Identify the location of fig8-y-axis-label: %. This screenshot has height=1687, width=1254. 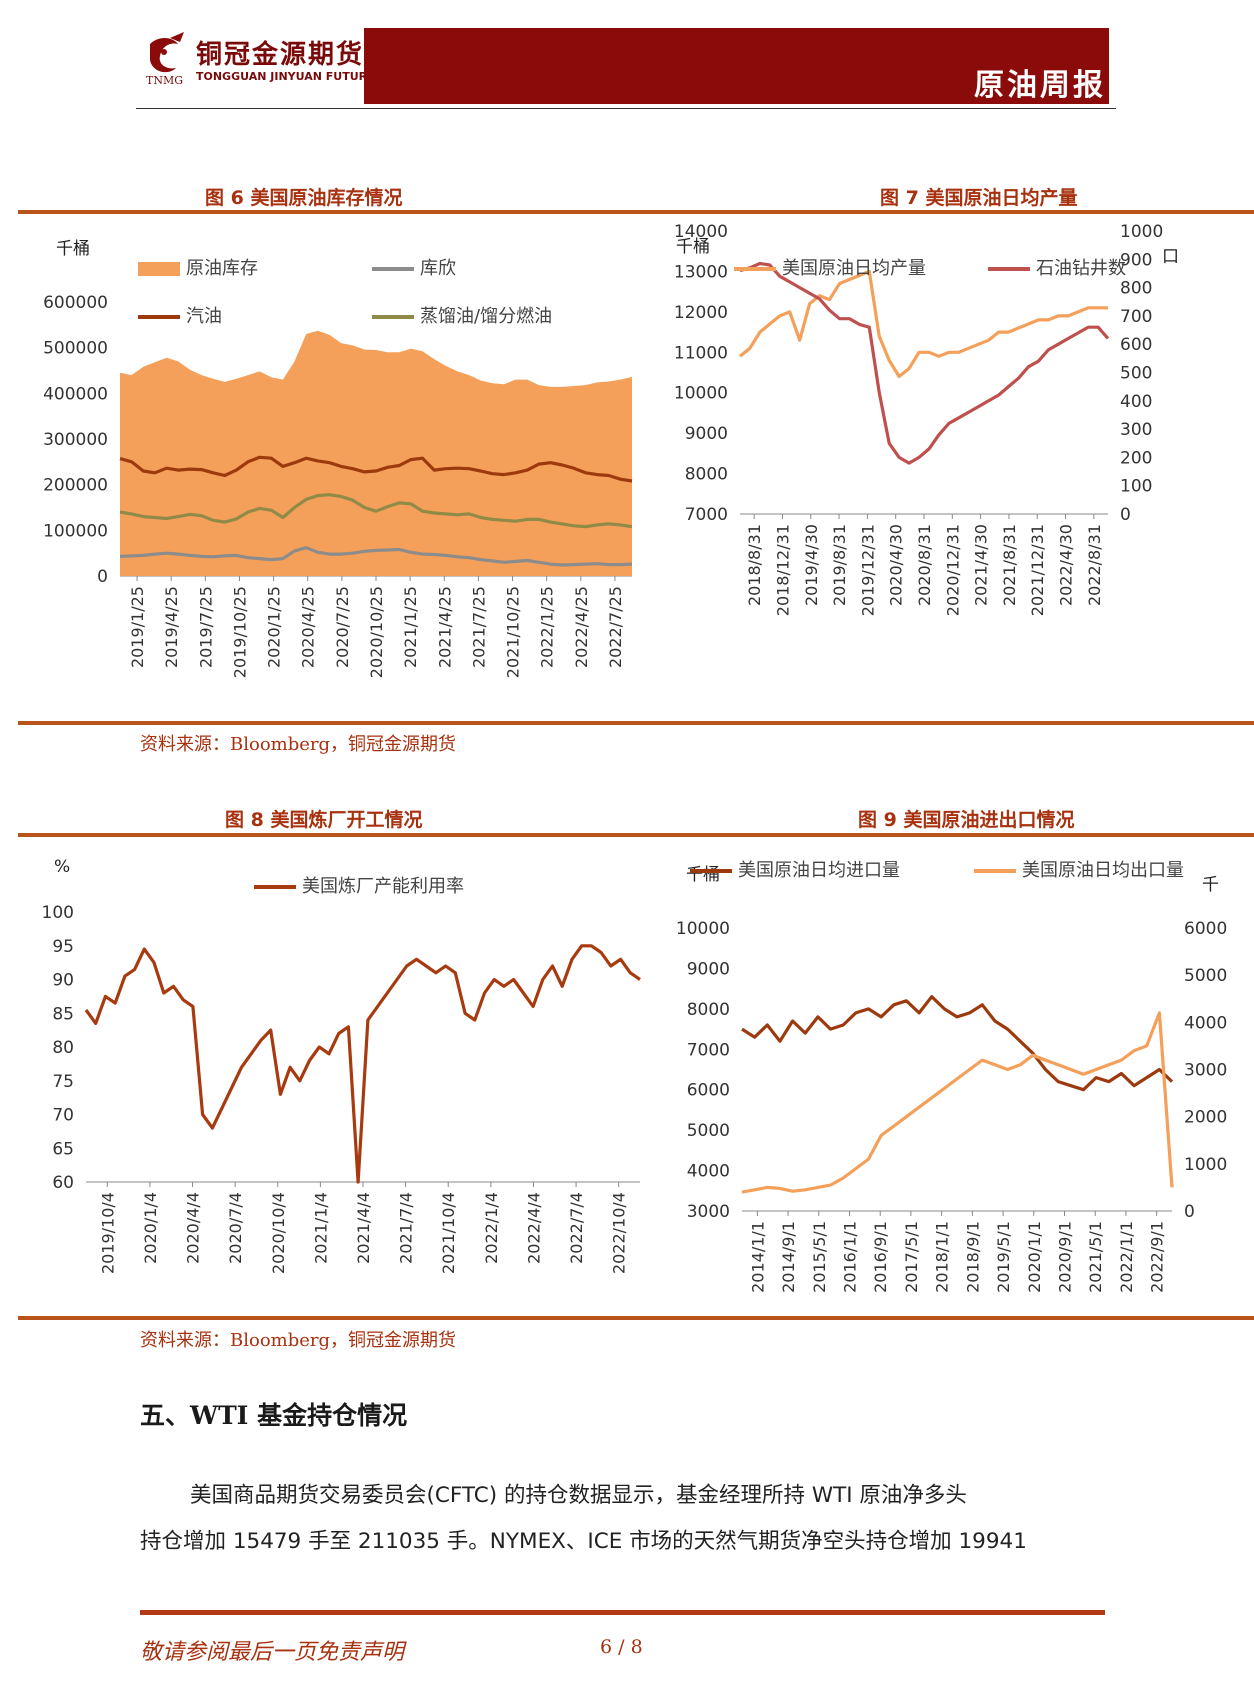
(62, 867).